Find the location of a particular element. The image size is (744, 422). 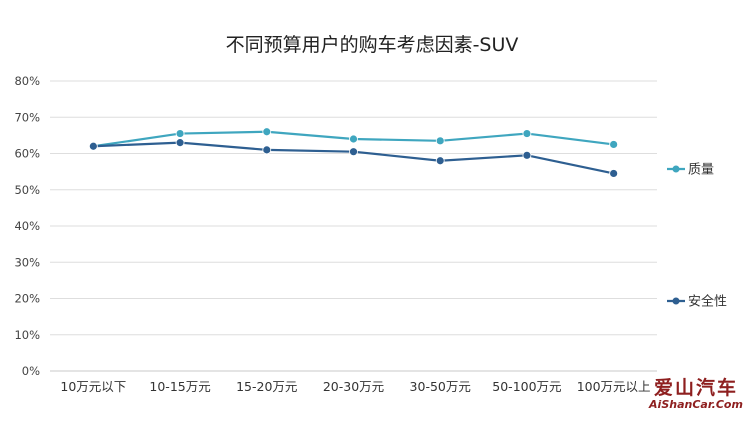

watermark-cn: 爱山汽车 is located at coordinates (695, 388).